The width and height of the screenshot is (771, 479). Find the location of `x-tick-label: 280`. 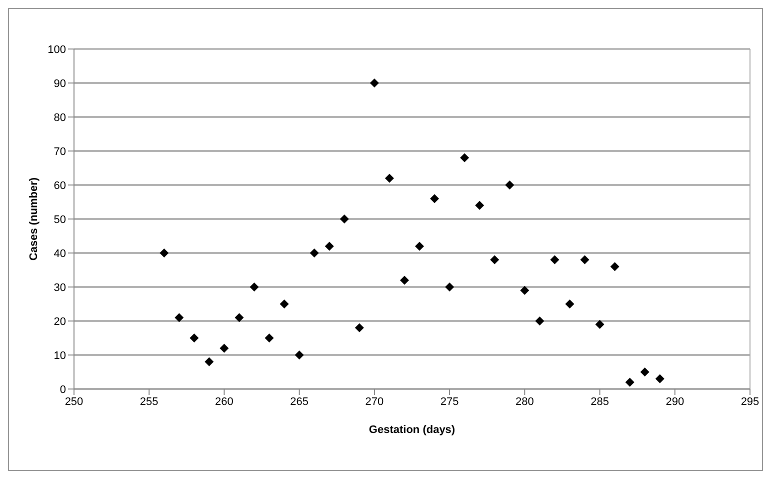

x-tick-label: 280 is located at coordinates (524, 402).